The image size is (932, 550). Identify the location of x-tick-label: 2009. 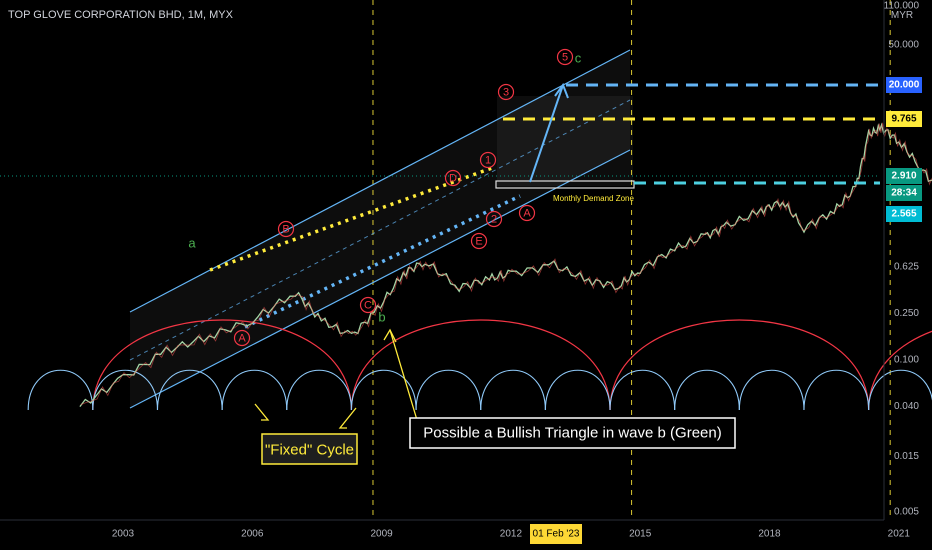
(381, 534).